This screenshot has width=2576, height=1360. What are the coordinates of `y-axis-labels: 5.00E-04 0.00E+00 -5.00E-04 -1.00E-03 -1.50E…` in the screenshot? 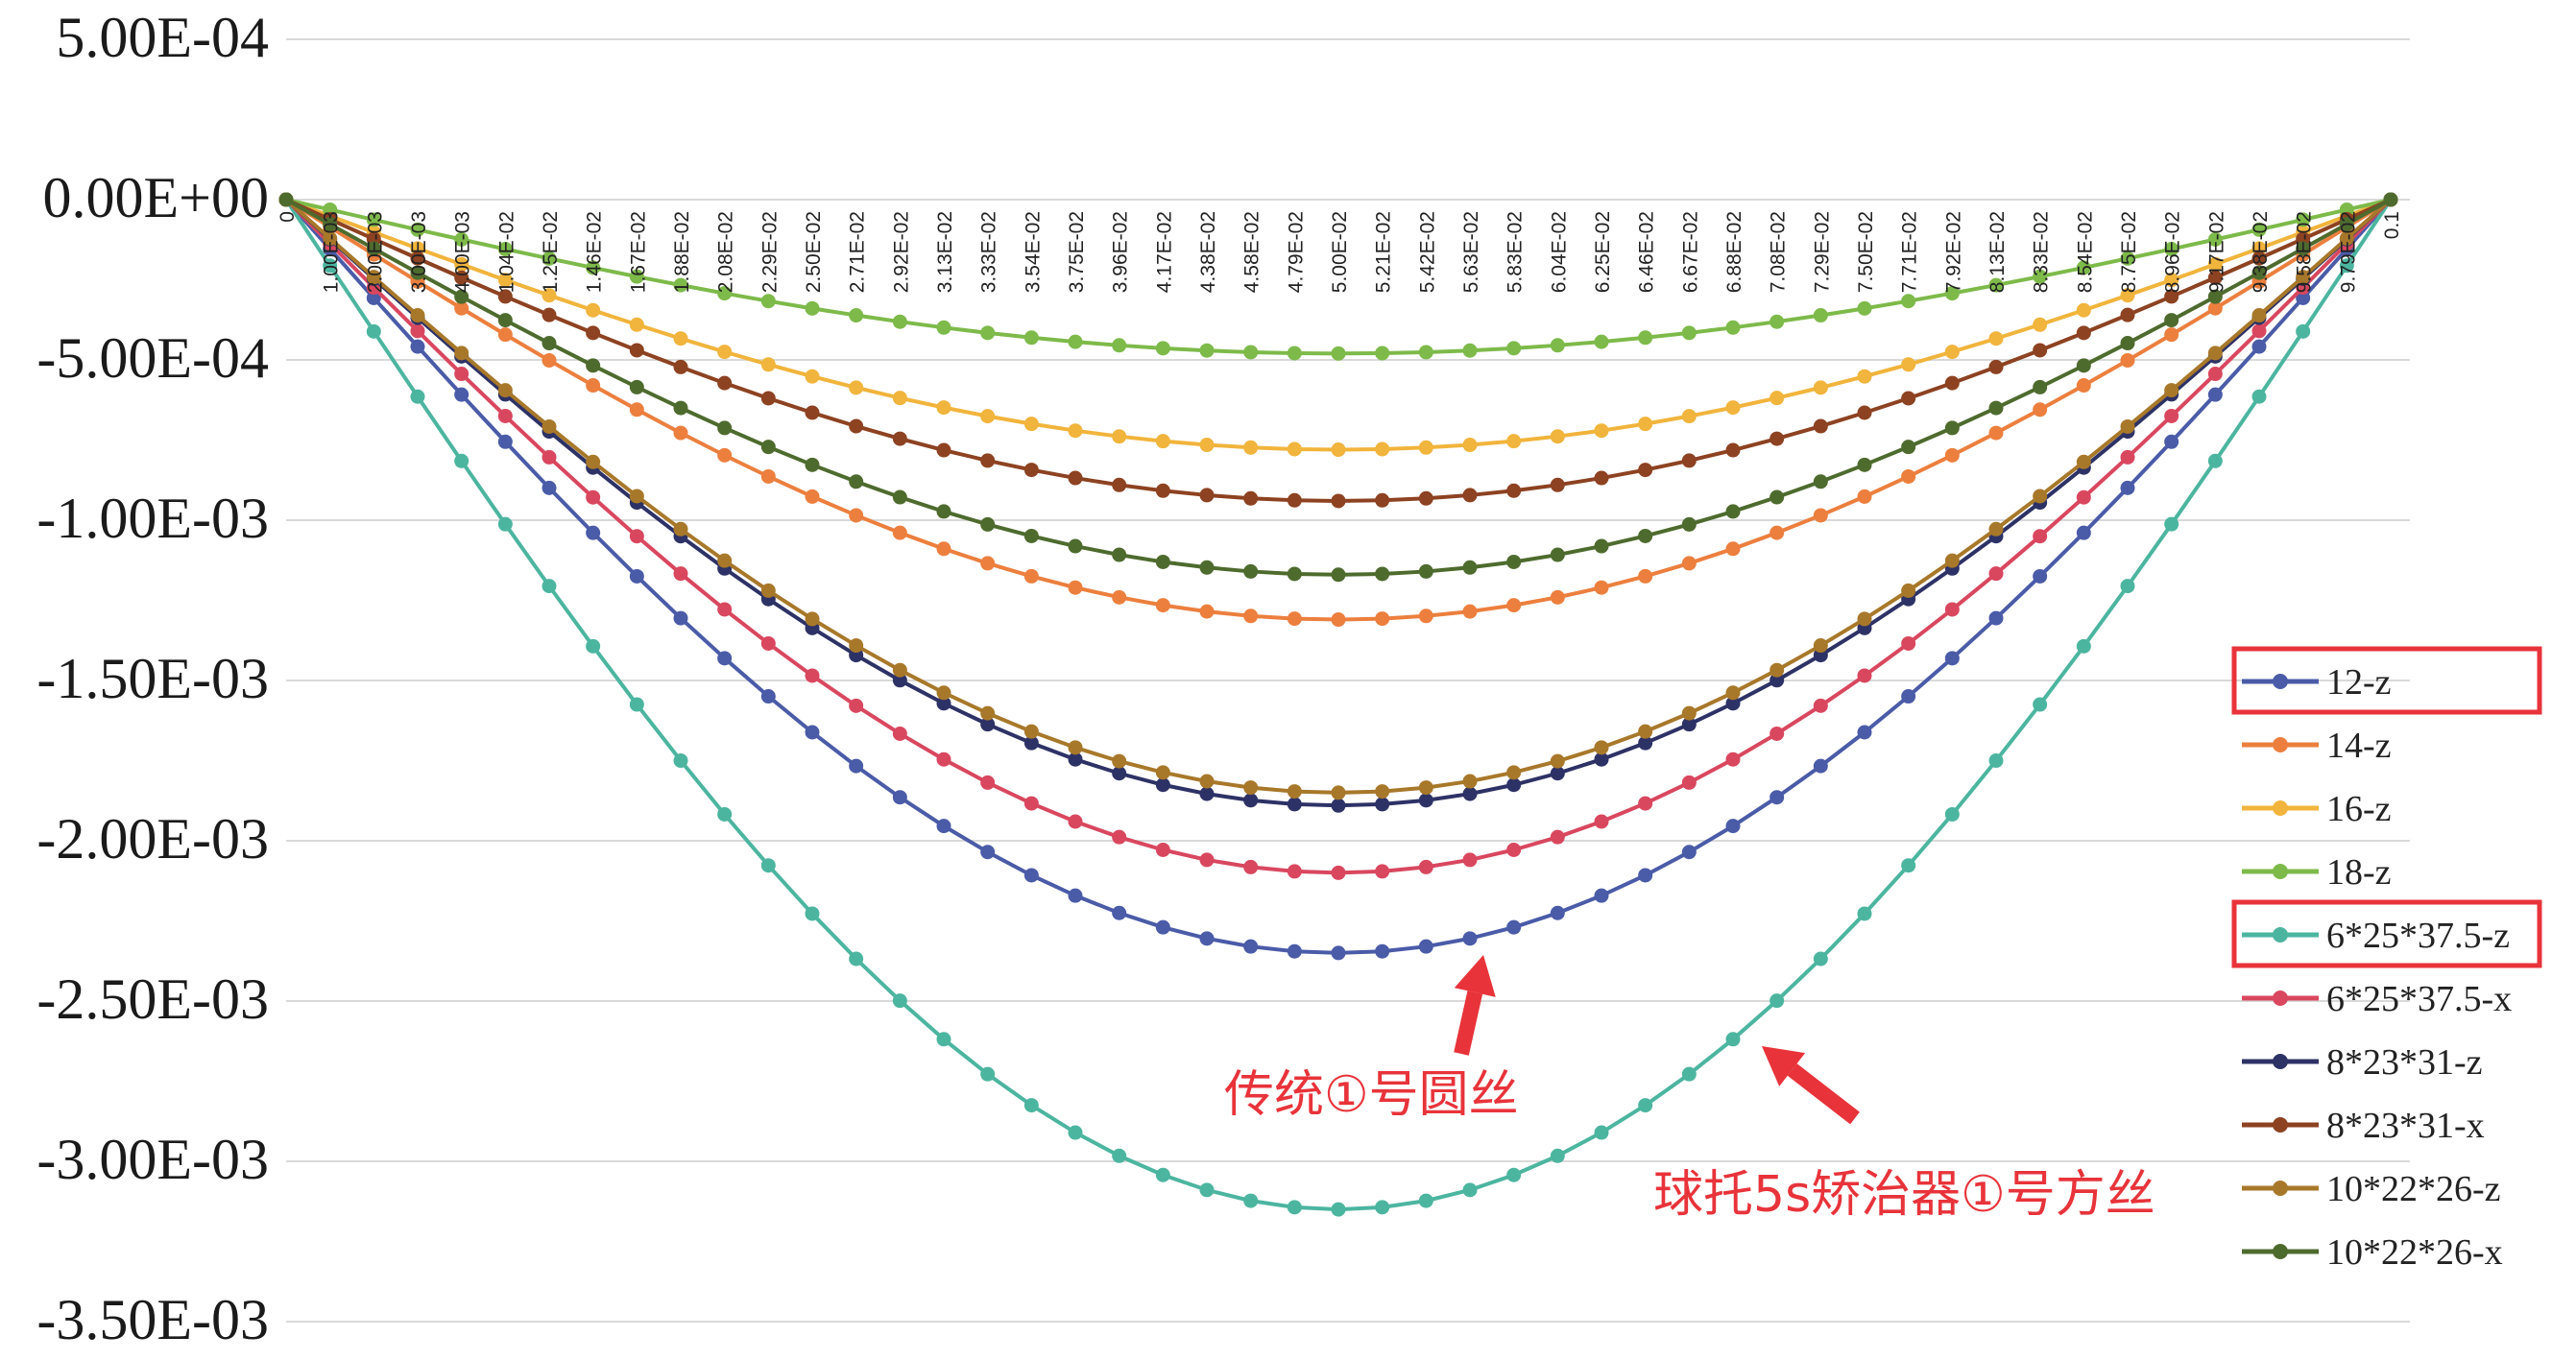 It's located at (152, 679).